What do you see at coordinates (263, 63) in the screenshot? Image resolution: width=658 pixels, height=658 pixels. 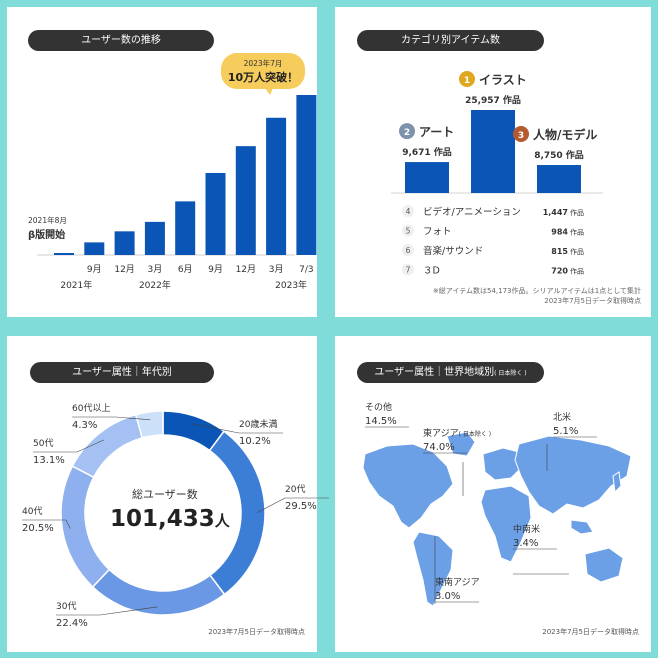 I see `callout-date: 2023年7月` at bounding box center [263, 63].